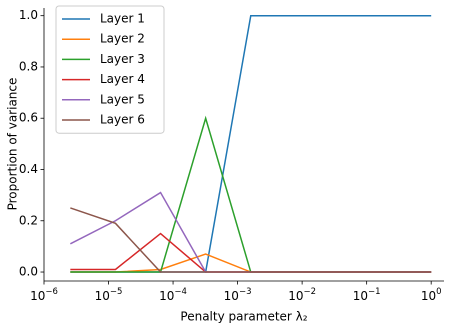 The height and width of the screenshot is (328, 452). I want to click on x-tick-label: 10⁻⁴, so click(173, 295).